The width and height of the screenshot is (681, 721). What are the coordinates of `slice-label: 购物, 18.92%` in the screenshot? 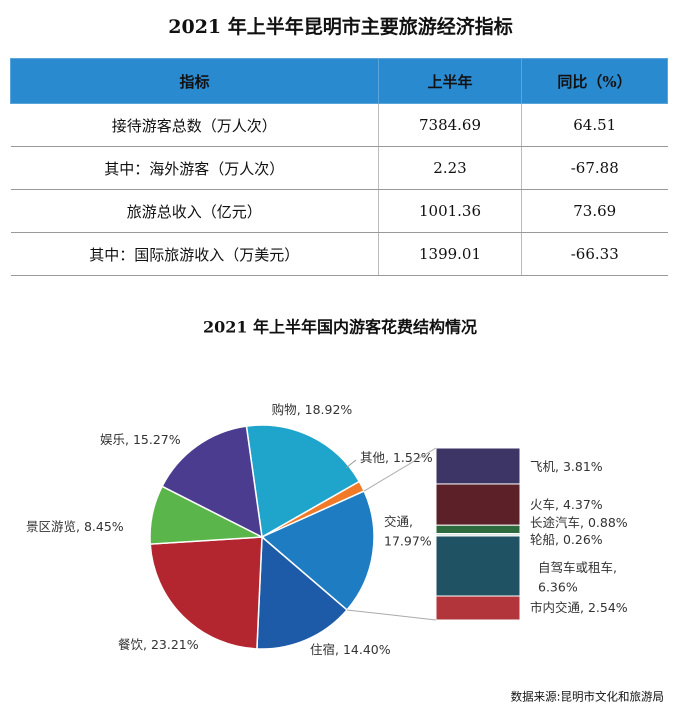 It's located at (312, 409).